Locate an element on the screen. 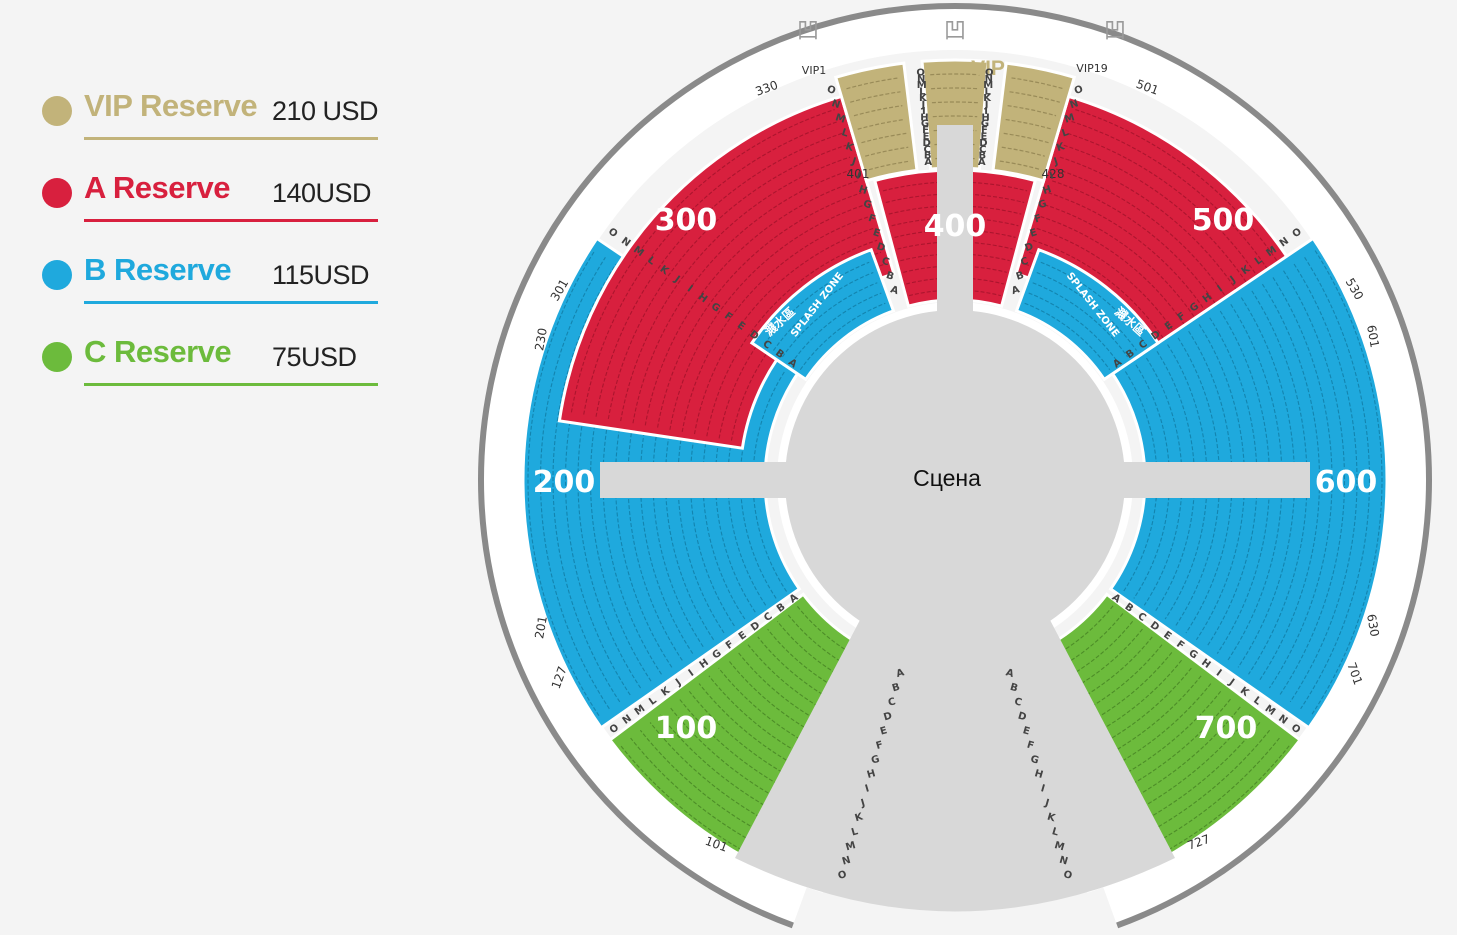  aisle-bottom-right-row-letter: O is located at coordinates (1067, 875).